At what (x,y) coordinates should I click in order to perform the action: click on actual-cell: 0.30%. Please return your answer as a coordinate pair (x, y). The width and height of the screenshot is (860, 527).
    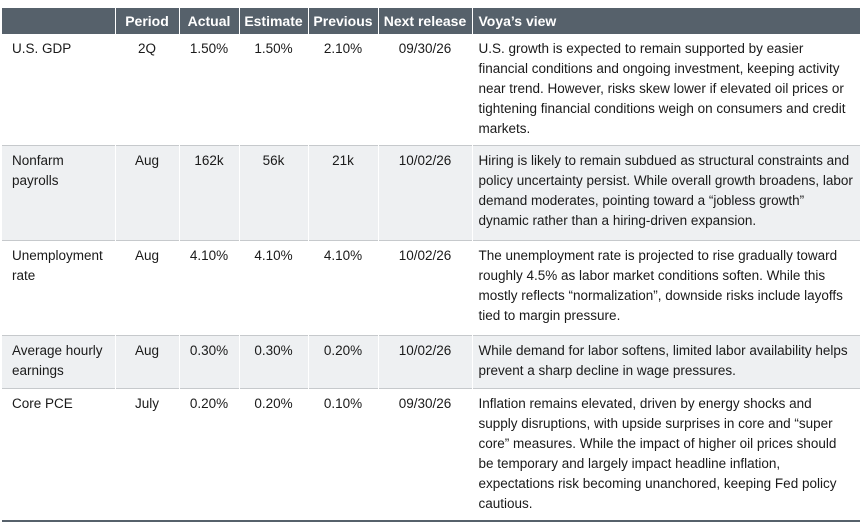
    Looking at the image, I should click on (209, 362).